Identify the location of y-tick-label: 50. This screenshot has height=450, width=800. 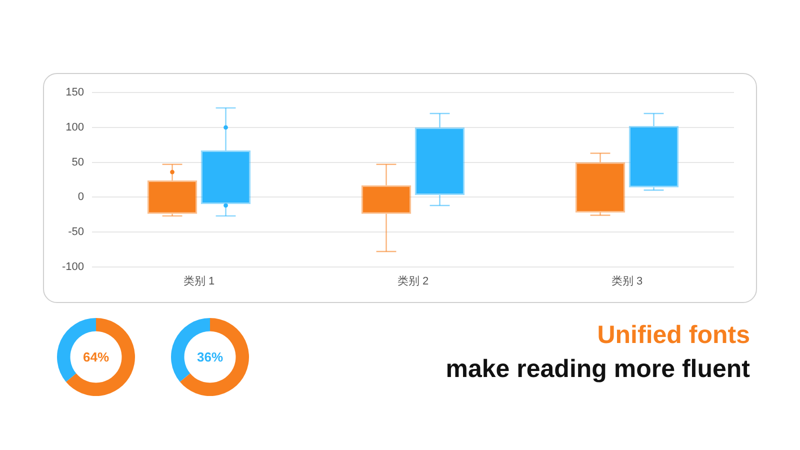
(78, 162).